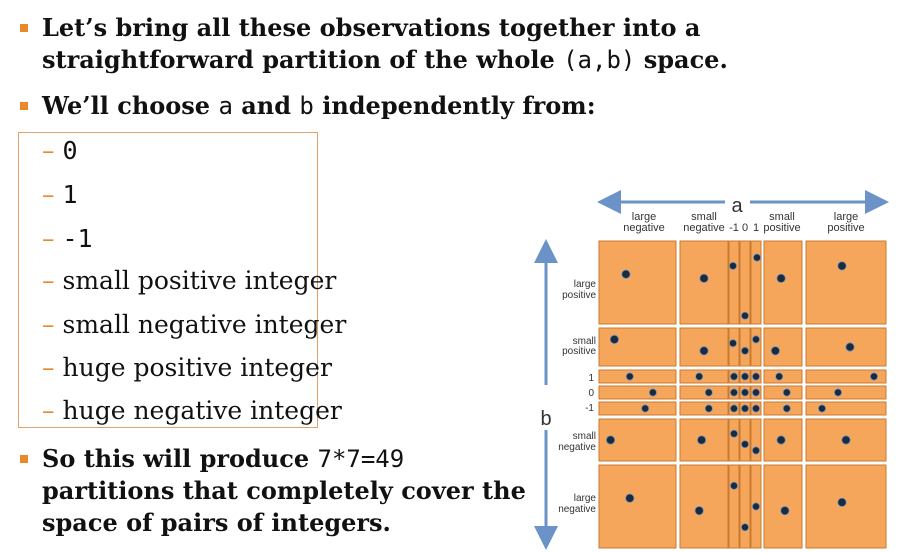  I want to click on partition-cell-a-large-positive-b-one, so click(846, 376).